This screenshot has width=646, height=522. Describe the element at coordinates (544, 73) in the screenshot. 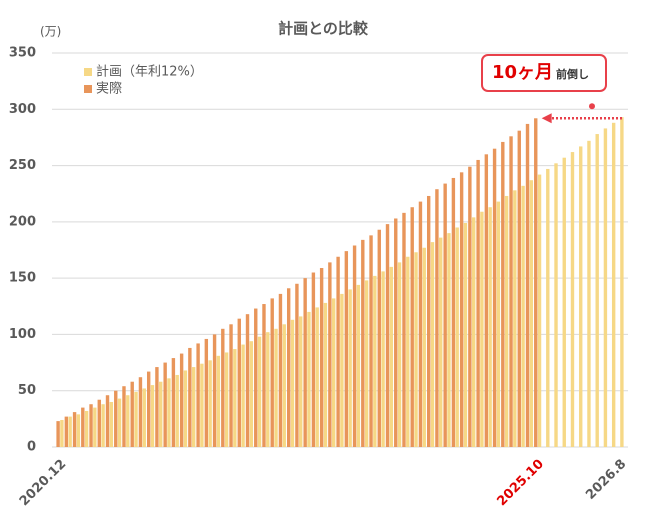

I see `annotation-box` at that location.